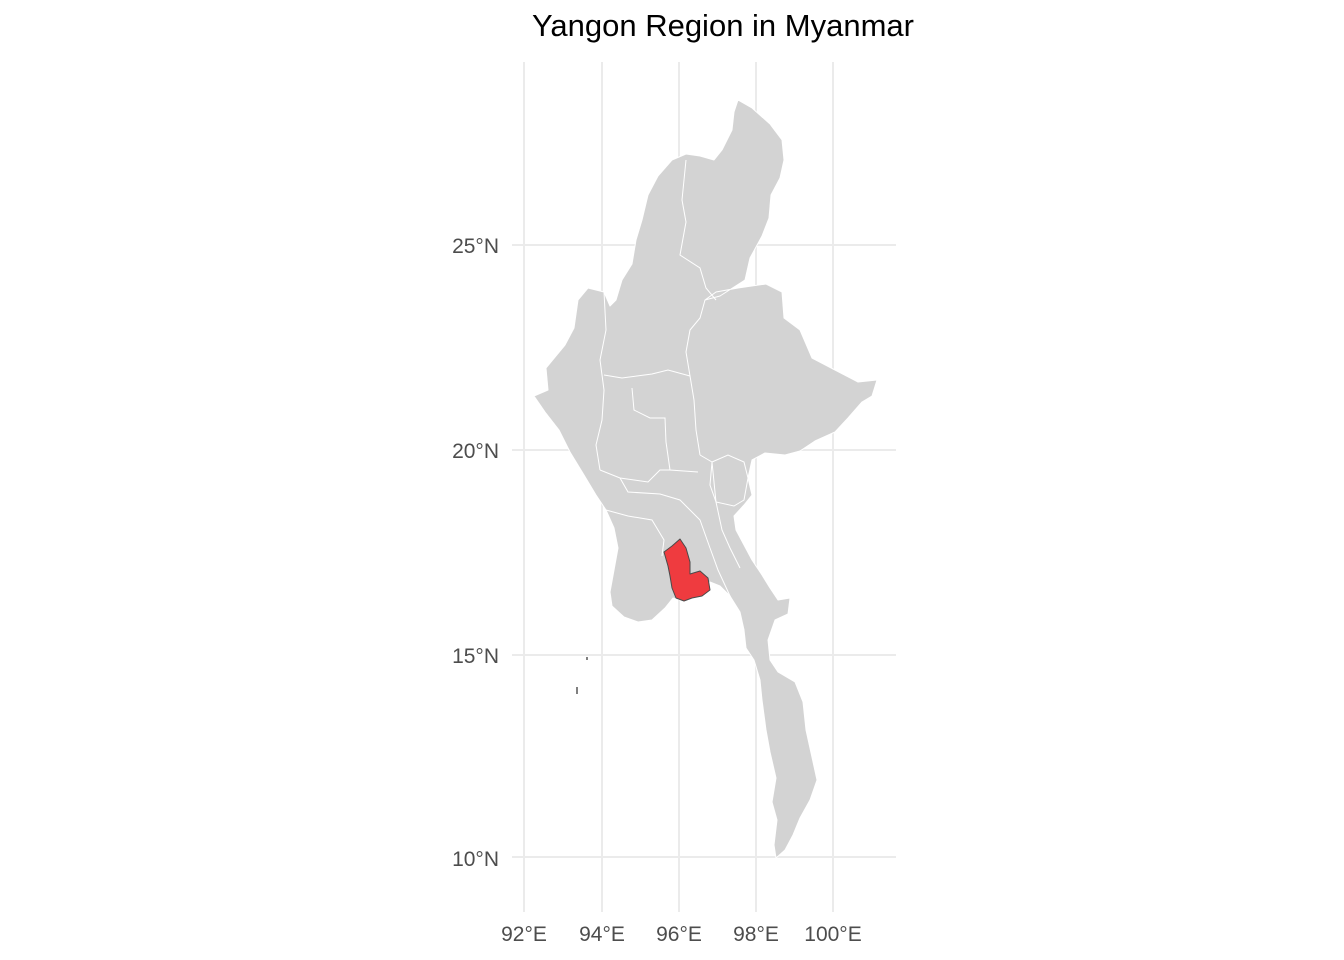 The image size is (1344, 960). Describe the element at coordinates (475, 656) in the screenshot. I see `y-tick-label: 15°N` at that location.